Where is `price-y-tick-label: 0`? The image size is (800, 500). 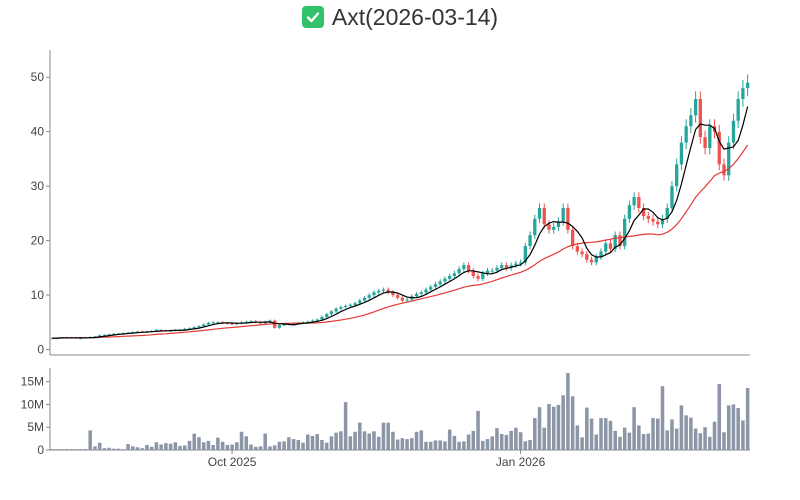
price-y-tick-label: 0 is located at coordinates (40, 350).